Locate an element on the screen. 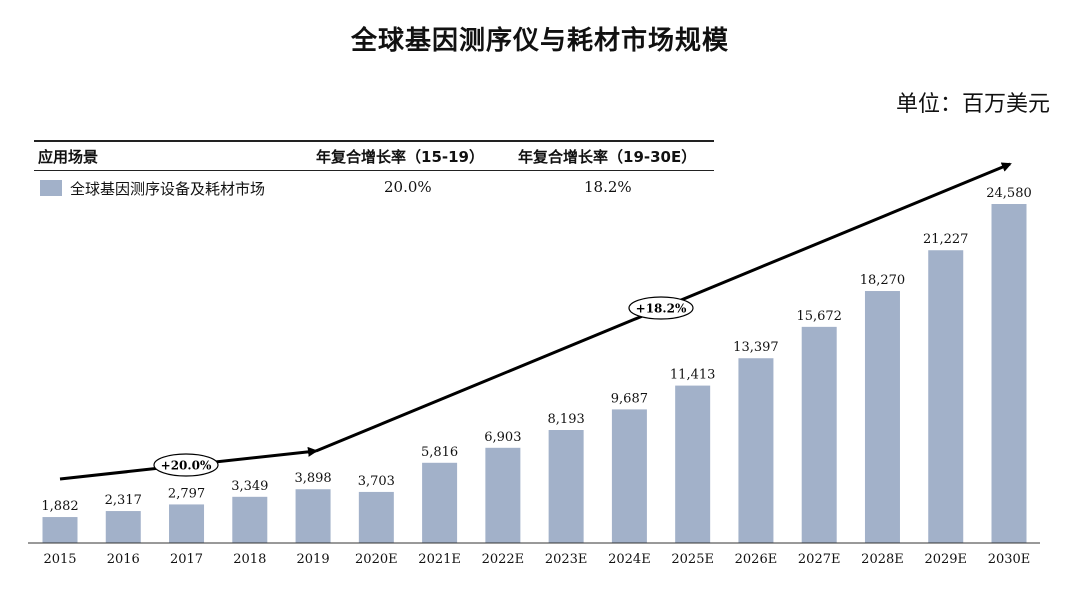  x-tick-2023E: 2023E is located at coordinates (566, 559).